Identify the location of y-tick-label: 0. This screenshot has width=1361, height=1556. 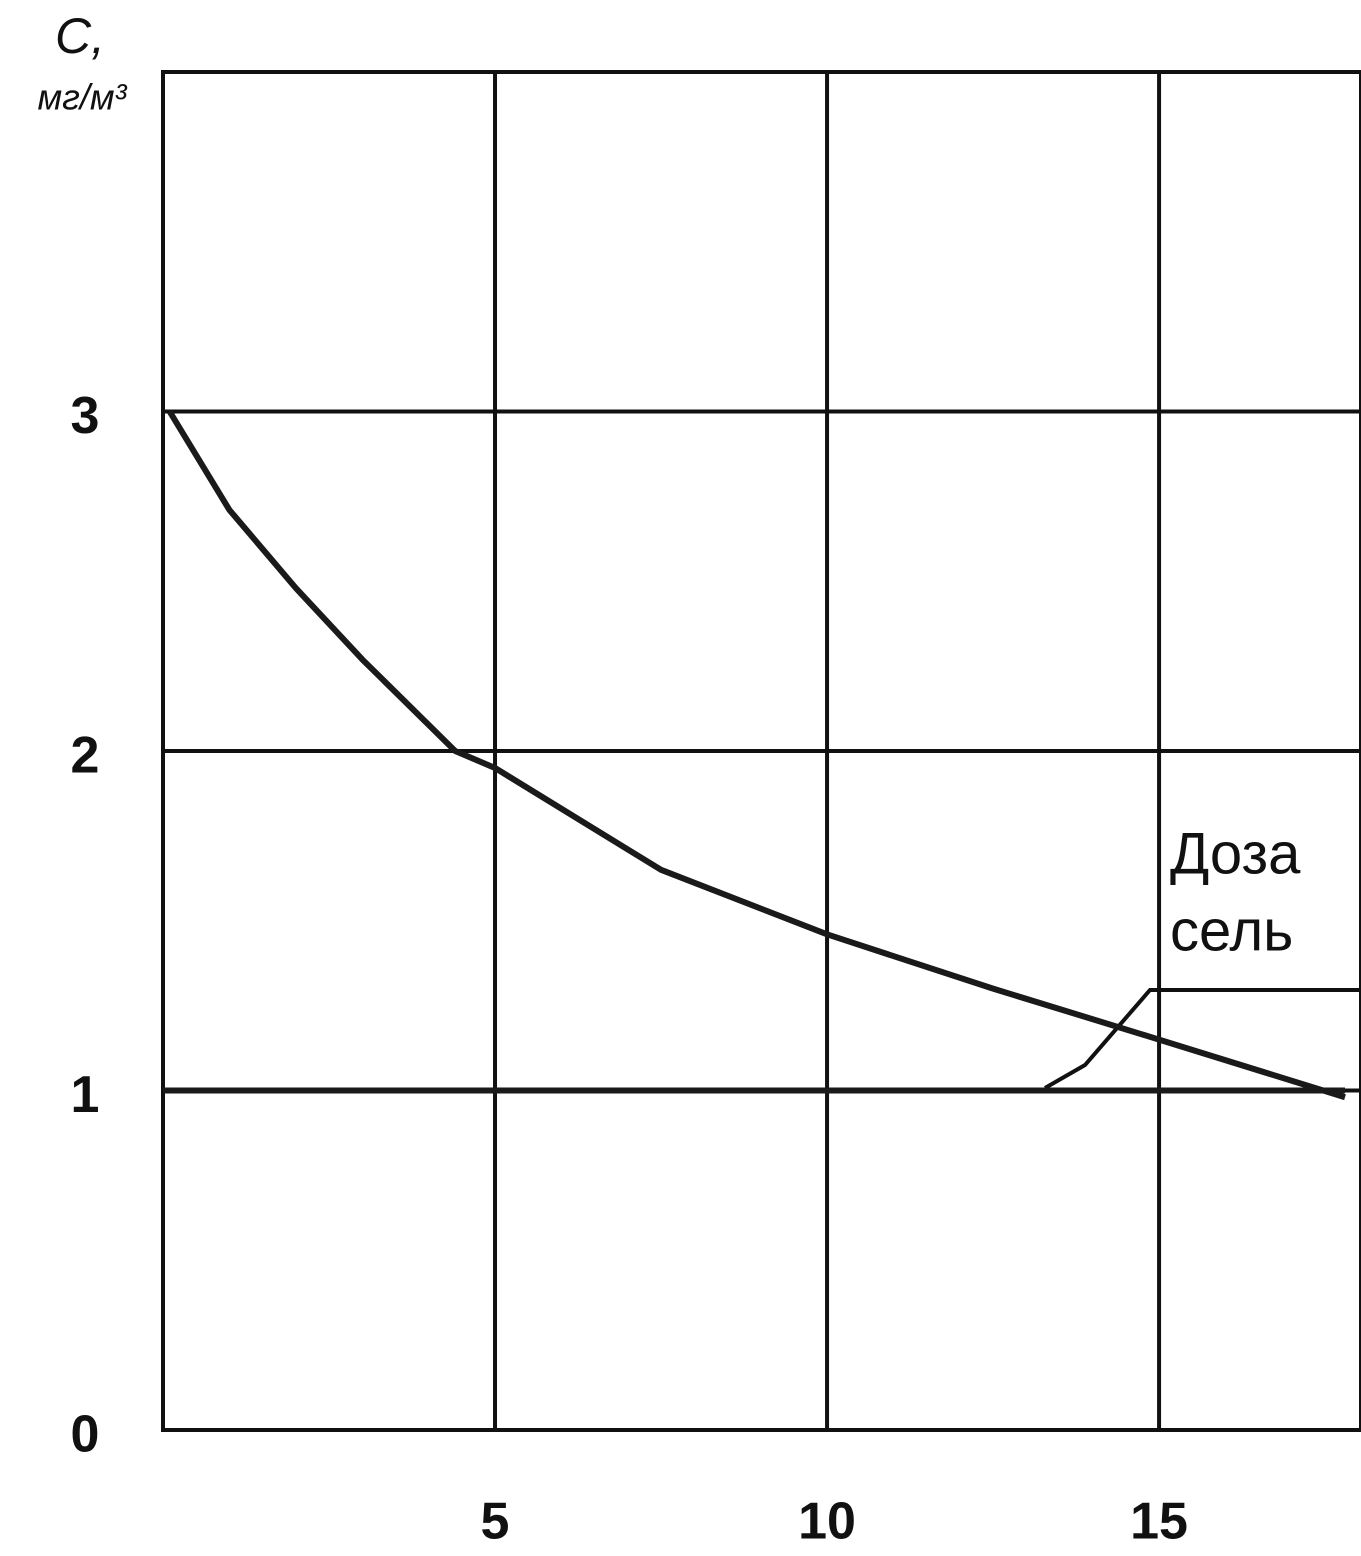
(85, 1435).